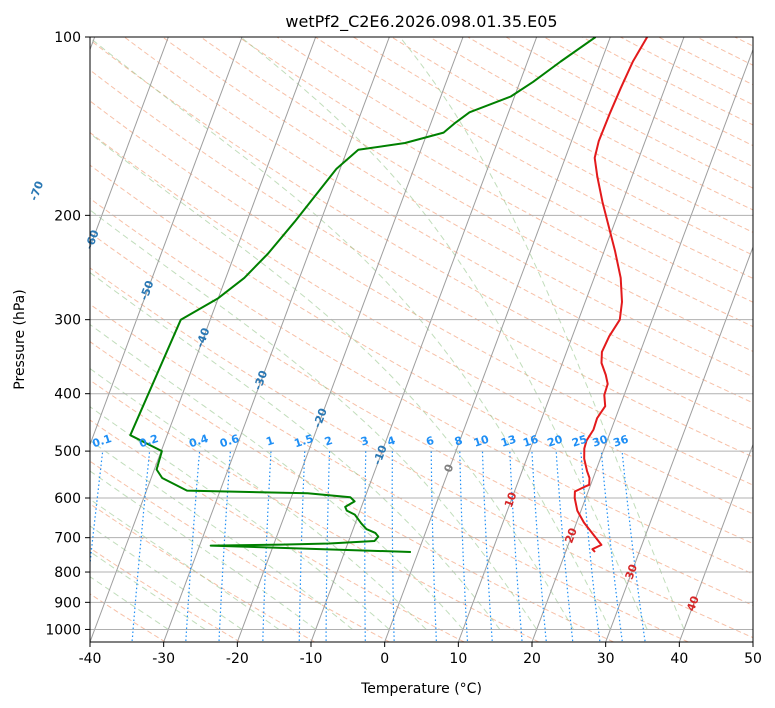  I want to click on mixing-ratio-label: 25, so click(579, 441).